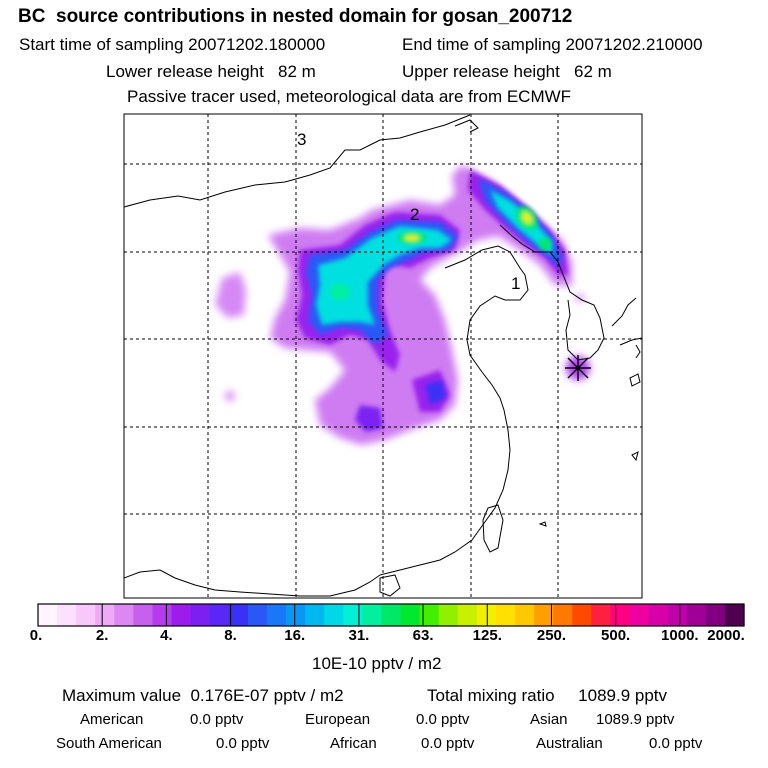 The width and height of the screenshot is (768, 768). I want to click on region-name-australian: Australian, so click(569, 743).